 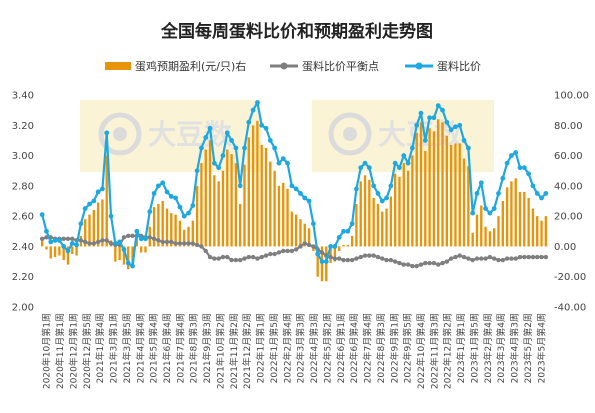 What do you see at coordinates (474, 348) in the screenshot?
I see `x-axis-tick-label: 2023年1月第5周` at bounding box center [474, 348].